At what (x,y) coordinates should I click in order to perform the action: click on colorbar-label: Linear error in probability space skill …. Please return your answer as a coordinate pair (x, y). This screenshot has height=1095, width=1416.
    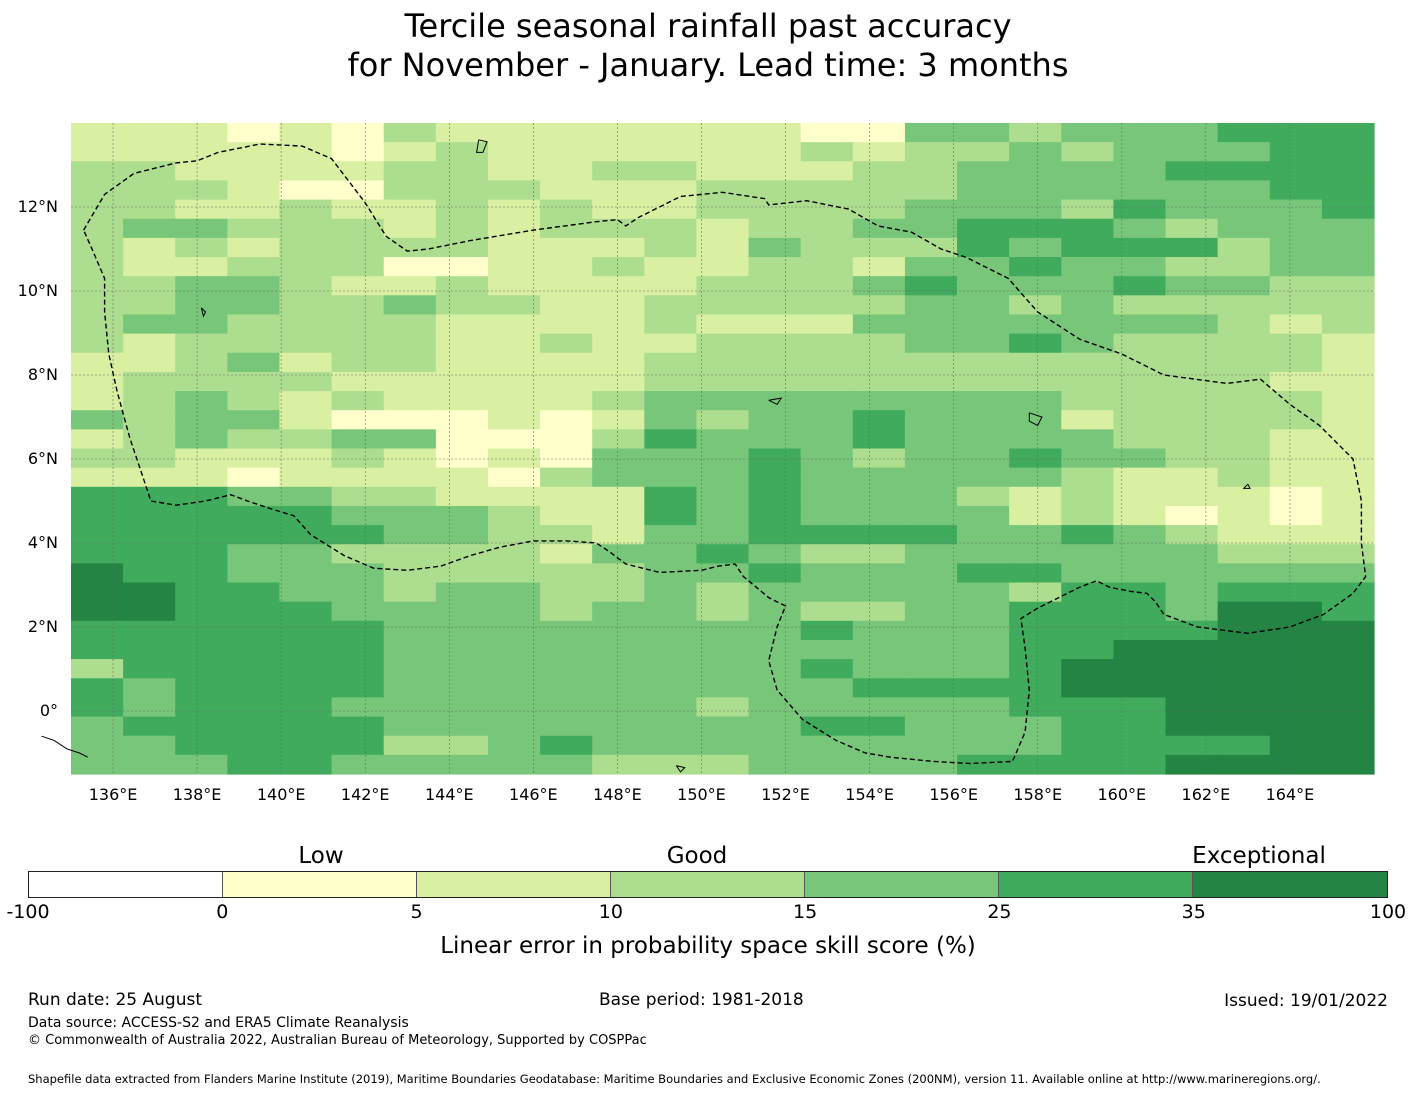
    Looking at the image, I should click on (708, 946).